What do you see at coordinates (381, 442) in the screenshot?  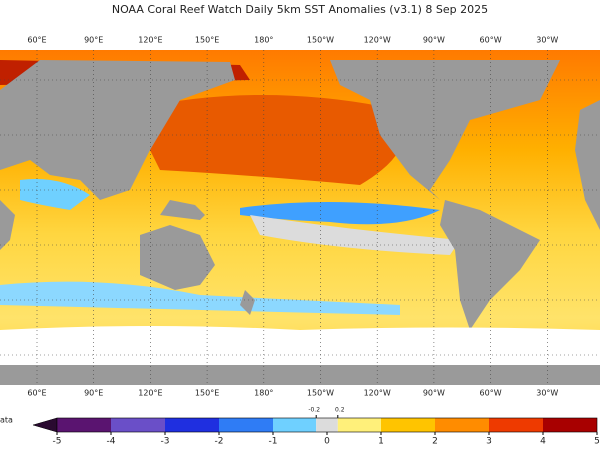 I see `colorbar-tick-label: 1` at bounding box center [381, 442].